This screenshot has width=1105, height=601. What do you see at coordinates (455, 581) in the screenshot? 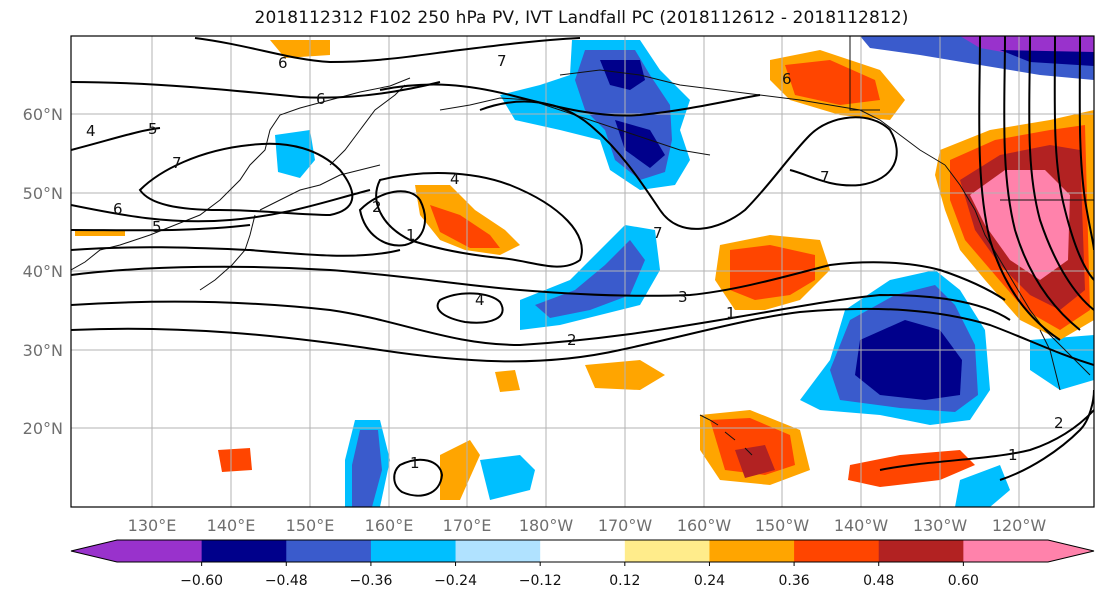
I see `colorbar-tick-label: −0.24` at bounding box center [455, 581].